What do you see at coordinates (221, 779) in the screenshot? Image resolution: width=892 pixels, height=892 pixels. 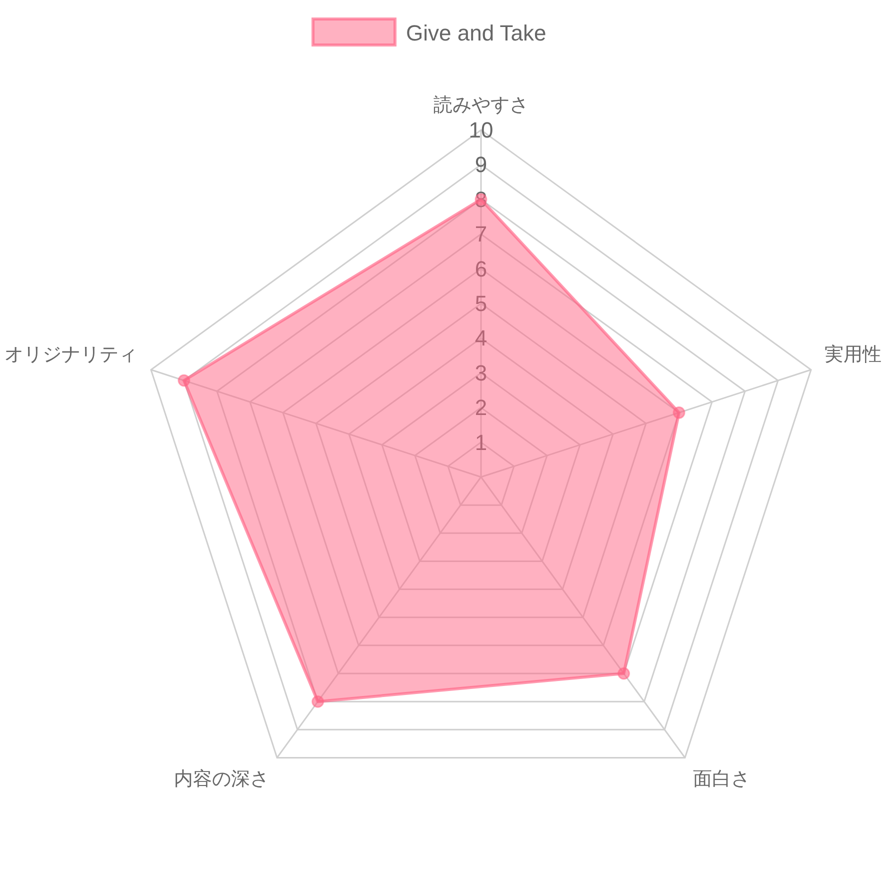 I see `spoke-label: 内容の深さ` at bounding box center [221, 779].